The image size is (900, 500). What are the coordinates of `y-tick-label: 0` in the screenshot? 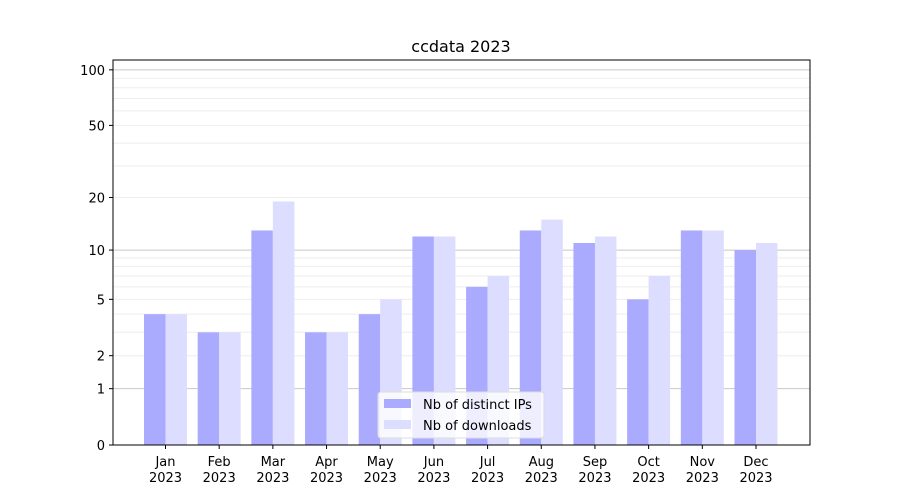 It's located at (101, 446).